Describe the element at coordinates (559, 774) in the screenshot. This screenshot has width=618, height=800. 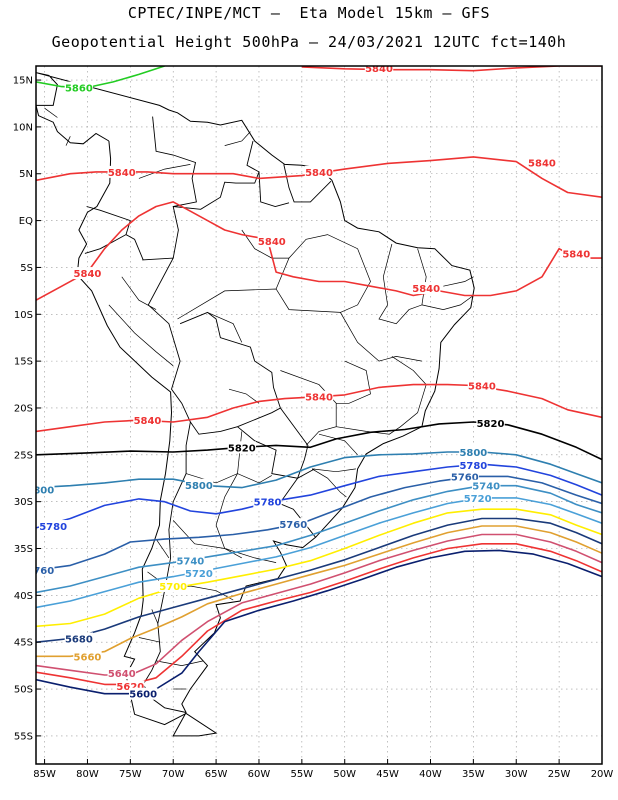
I see `lon-tick-label: 25W` at that location.